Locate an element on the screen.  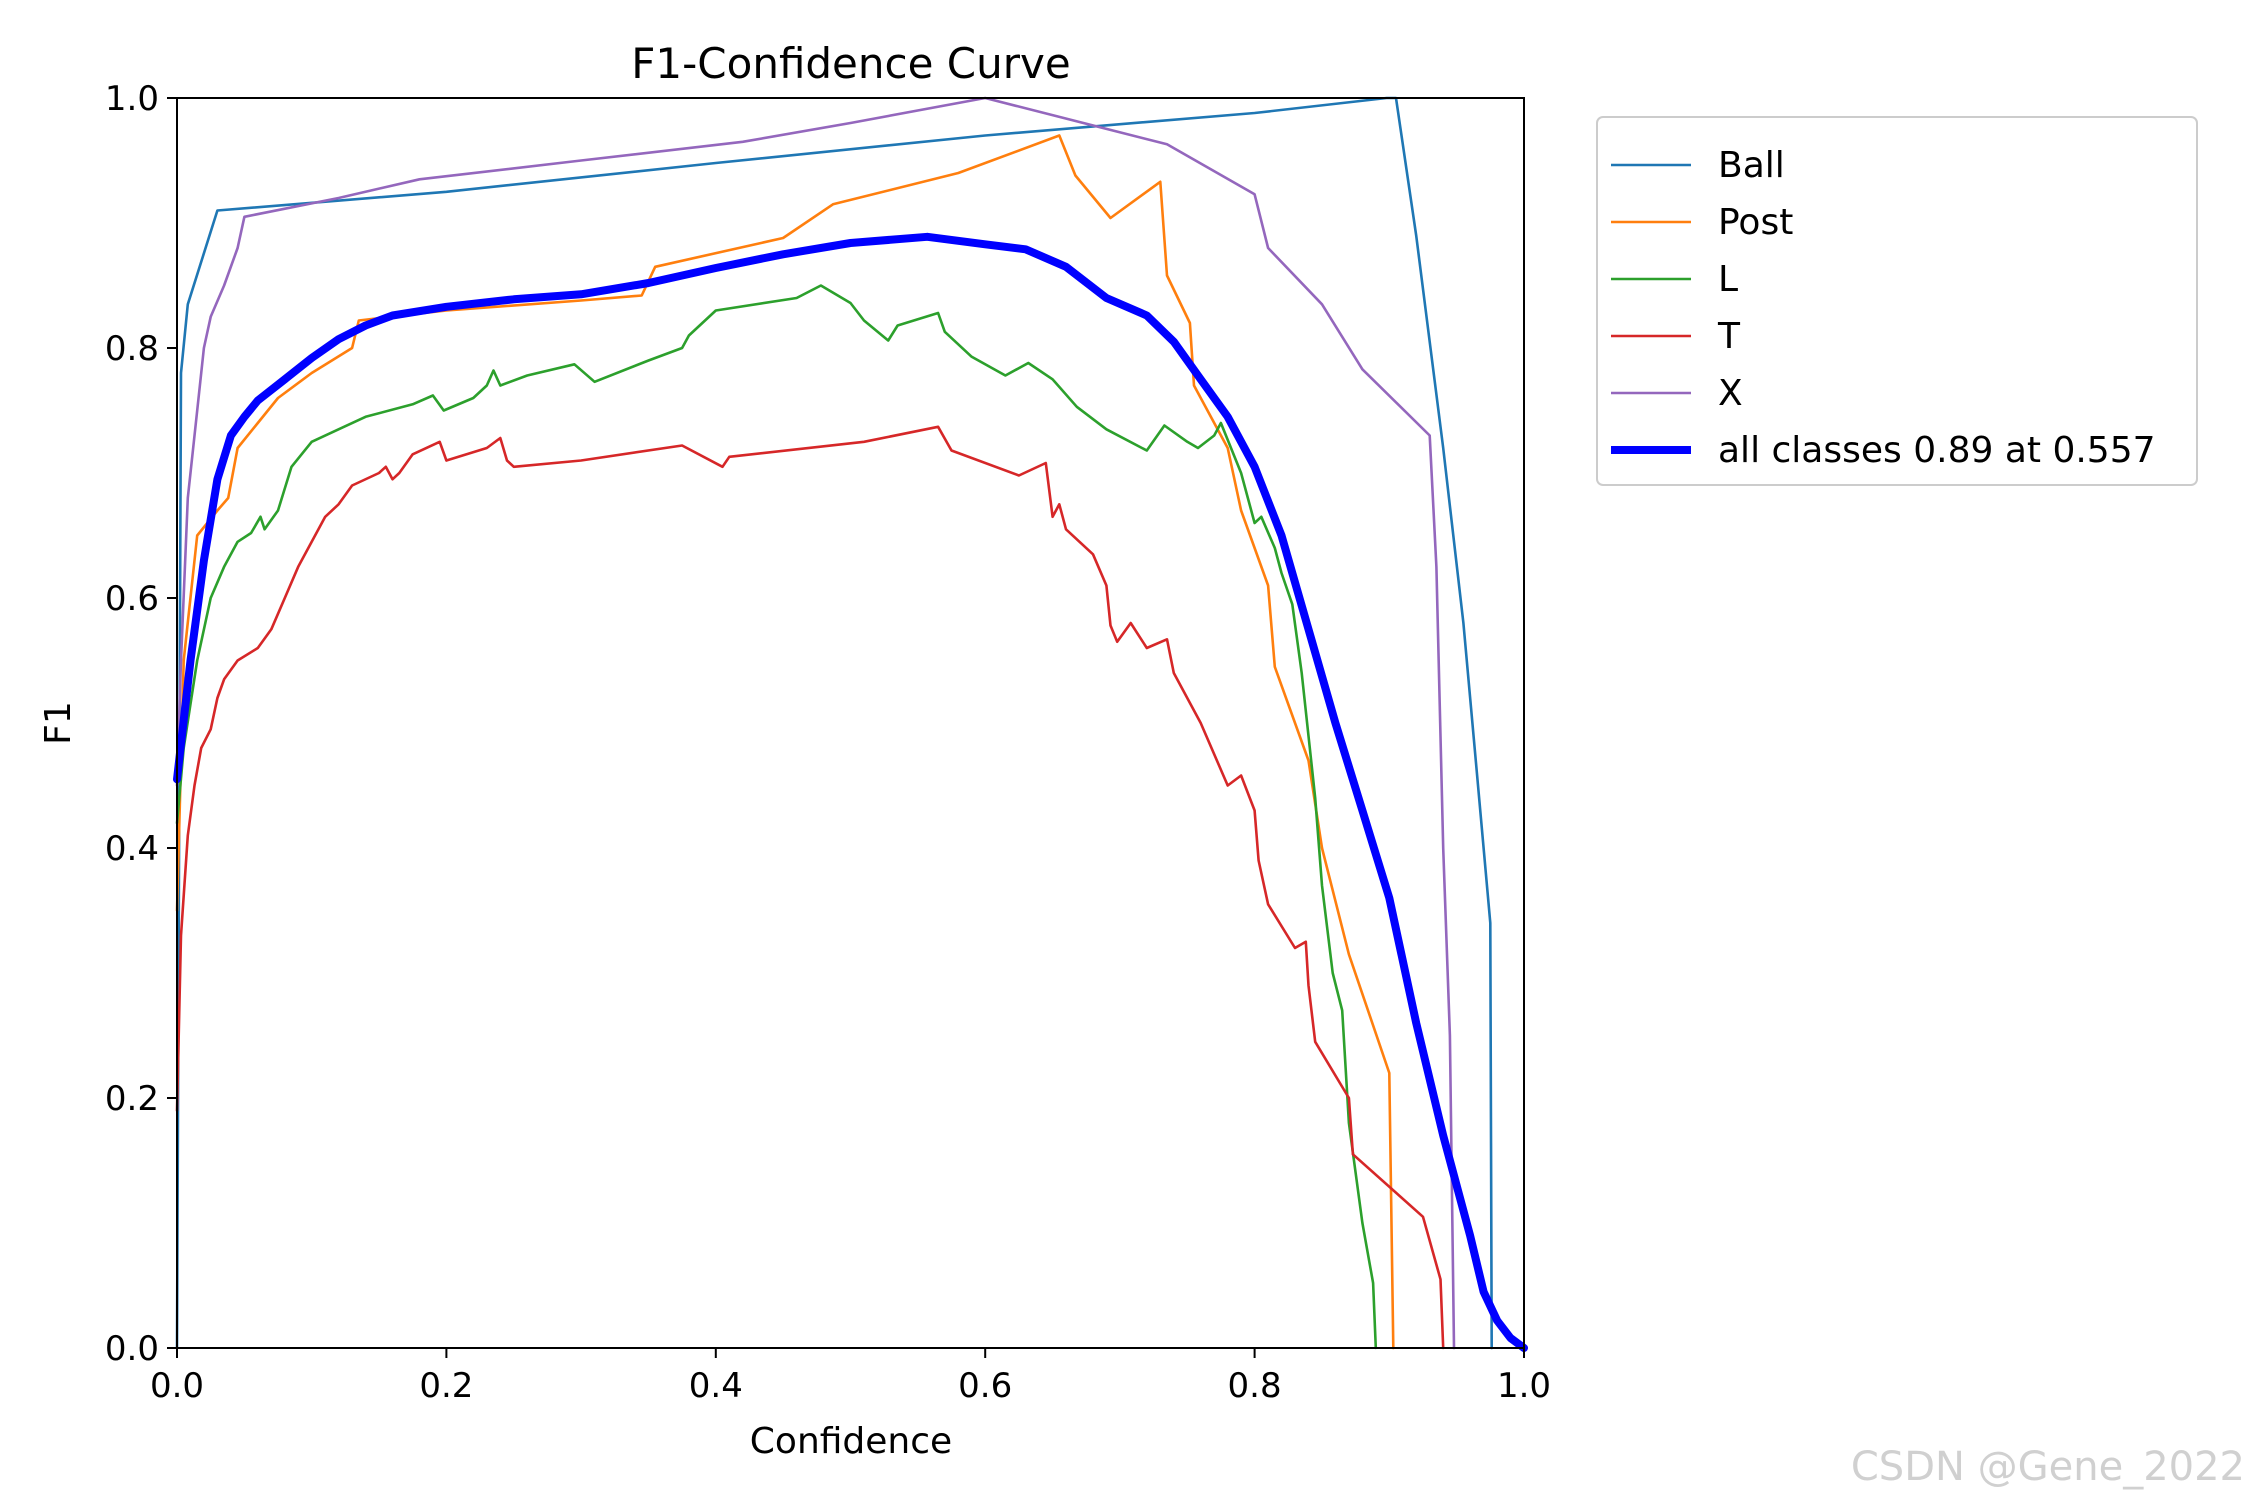
y-axis-ticks: 0.0 0.2 0.4 0.6 0.8 1.0 is located at coordinates (141, 724).